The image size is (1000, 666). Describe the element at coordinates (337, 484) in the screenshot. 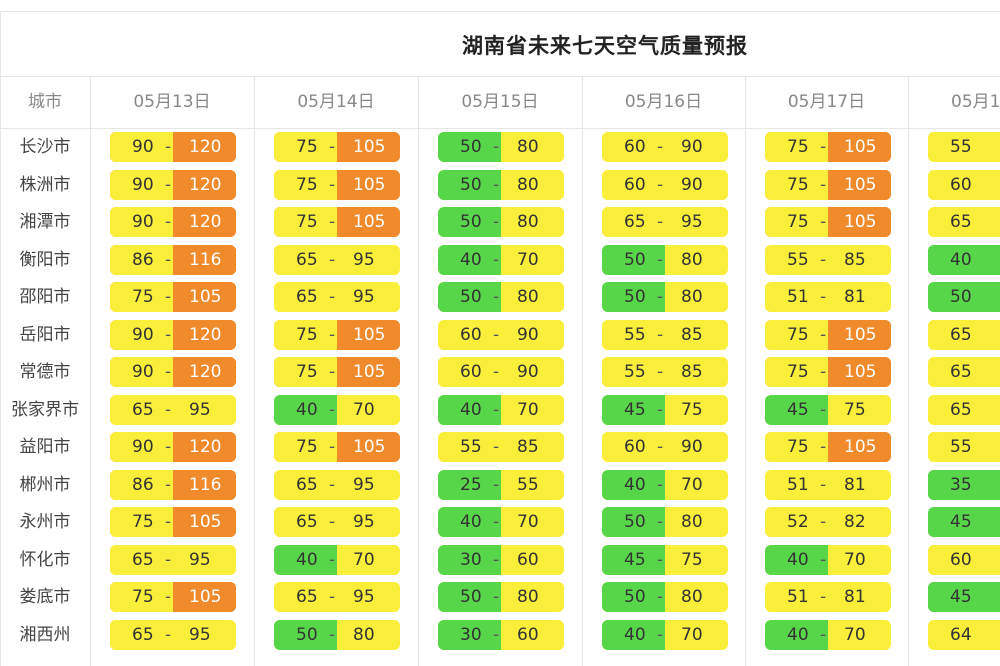

I see `aqi-range-cell: 65-95` at that location.